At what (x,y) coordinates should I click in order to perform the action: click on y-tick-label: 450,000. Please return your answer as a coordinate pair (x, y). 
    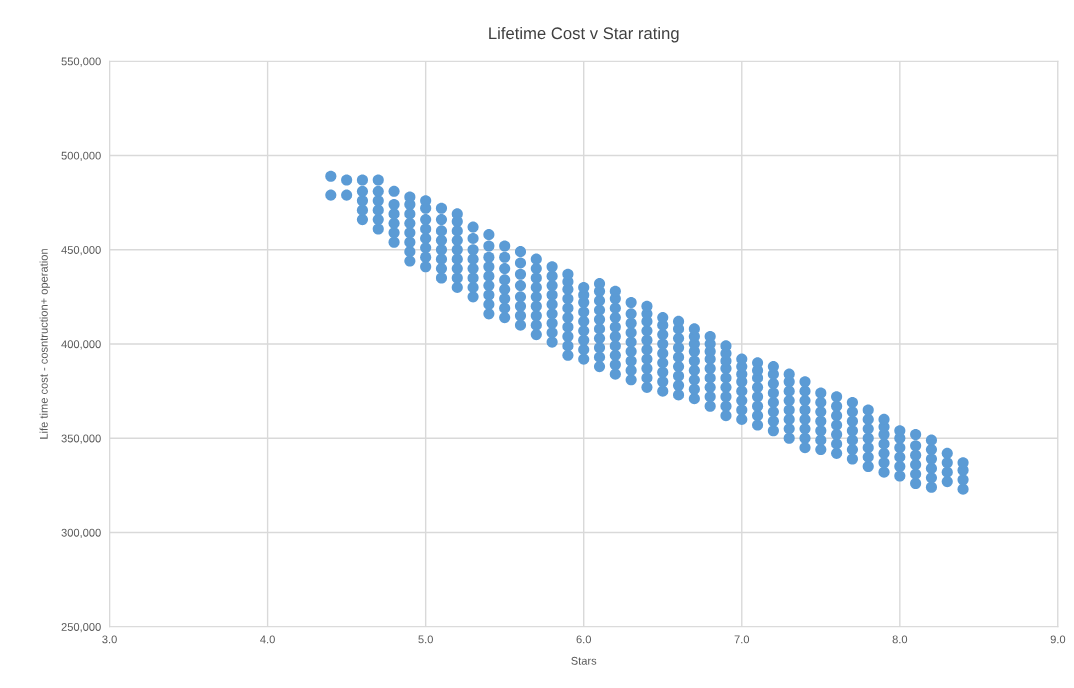
    Looking at the image, I should click on (81, 251).